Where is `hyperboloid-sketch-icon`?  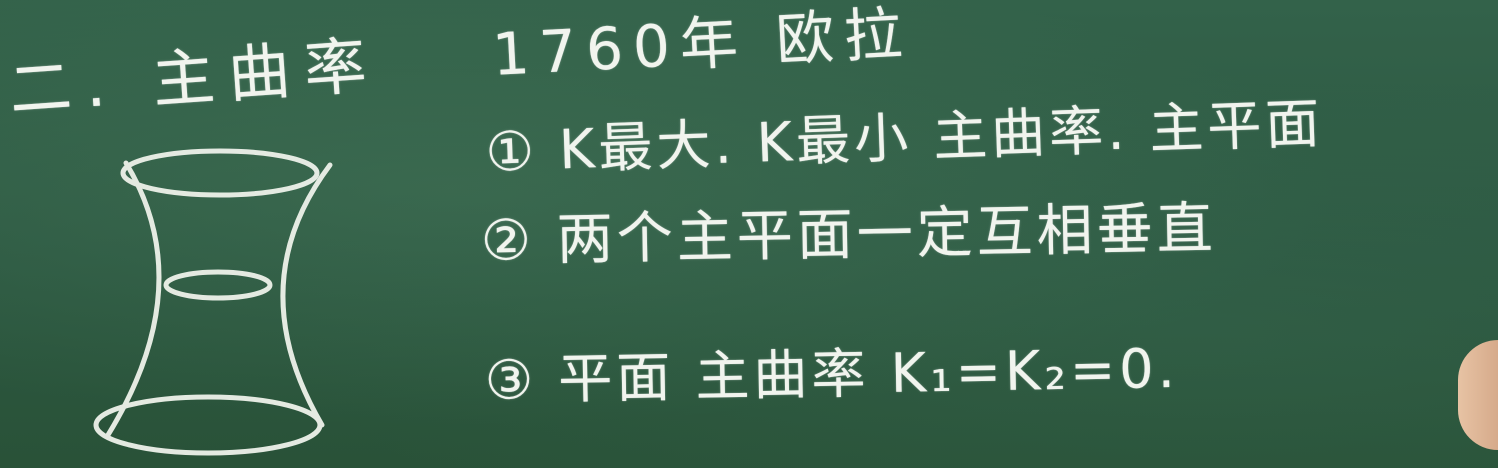 hyperboloid-sketch-icon is located at coordinates (213, 302).